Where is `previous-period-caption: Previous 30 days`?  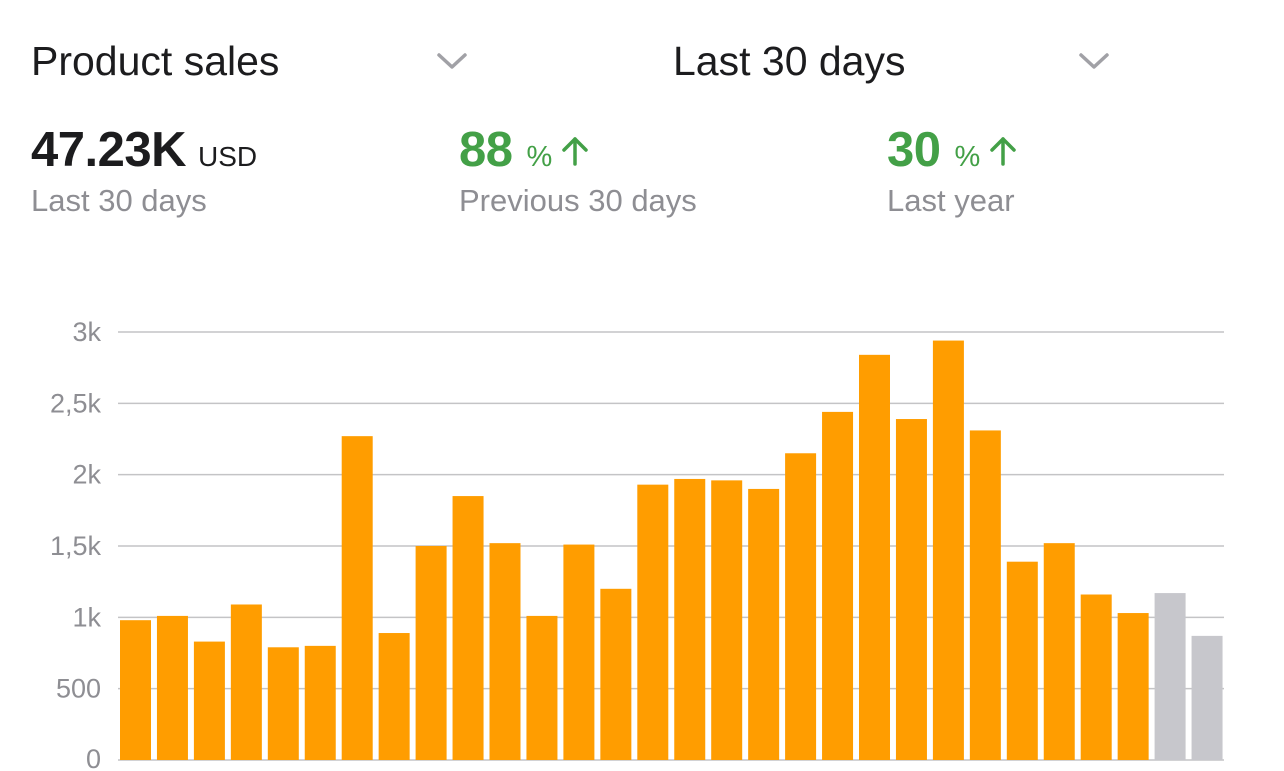
previous-period-caption: Previous 30 days is located at coordinates (578, 200).